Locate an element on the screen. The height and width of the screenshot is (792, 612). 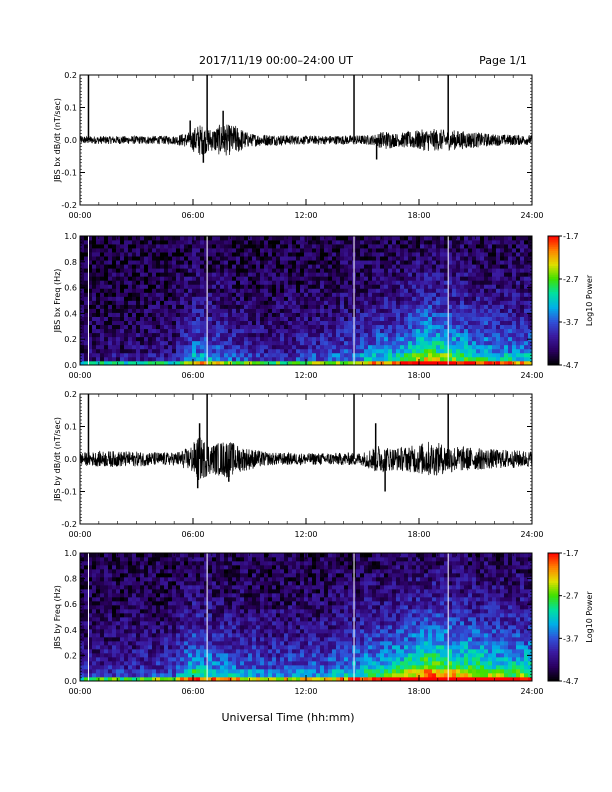
chart-title: 2017/11/19 00:00–24:00 UT is located at coordinates (276, 60).